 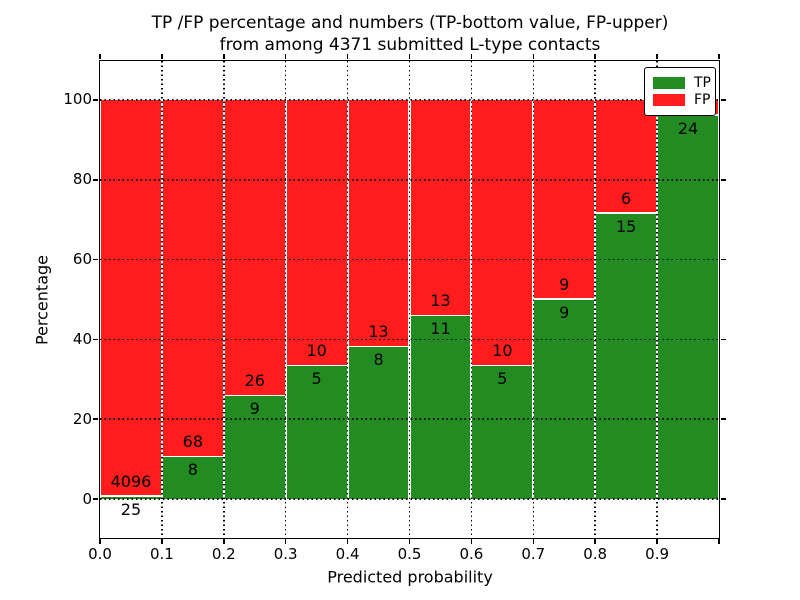 What do you see at coordinates (77, 99) in the screenshot?
I see `y-tick-label: 100` at bounding box center [77, 99].